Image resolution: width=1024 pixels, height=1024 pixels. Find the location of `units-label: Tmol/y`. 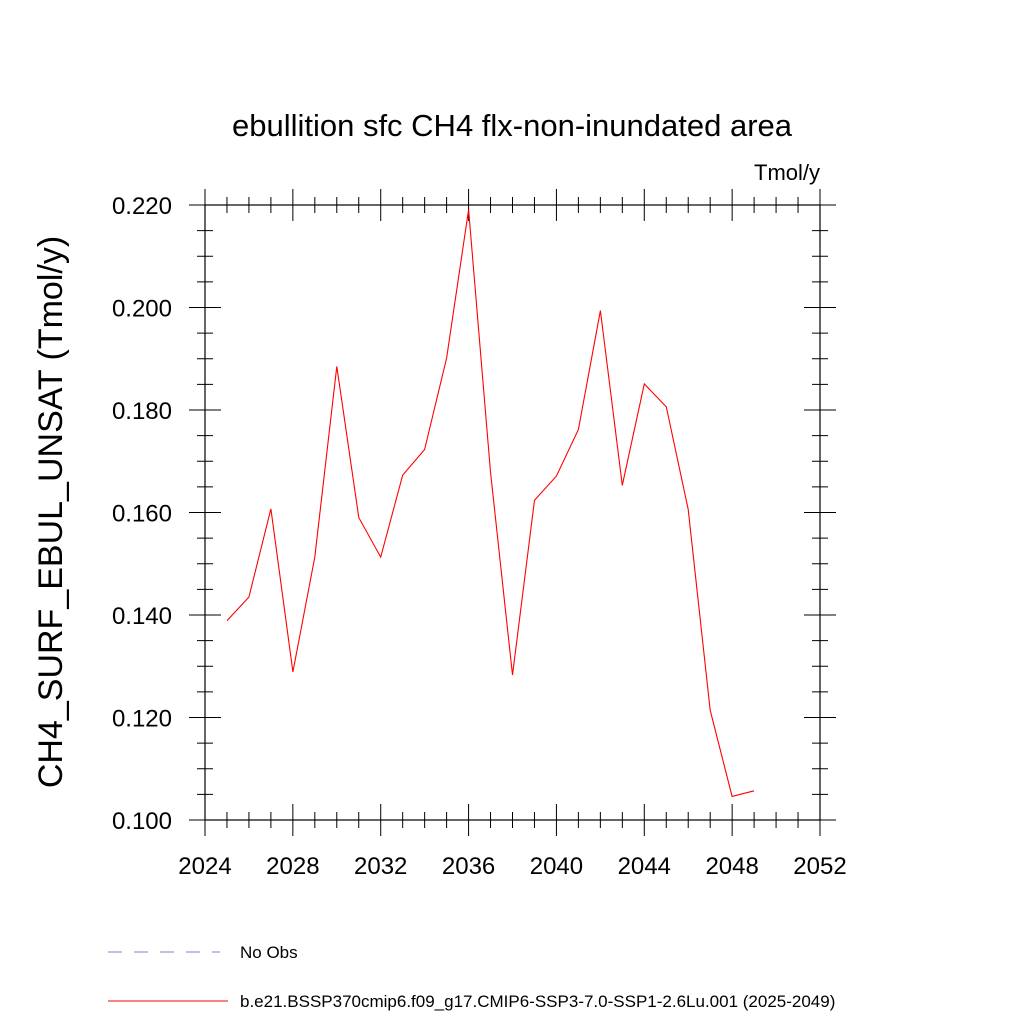

units-label: Tmol/y is located at coordinates (787, 172).